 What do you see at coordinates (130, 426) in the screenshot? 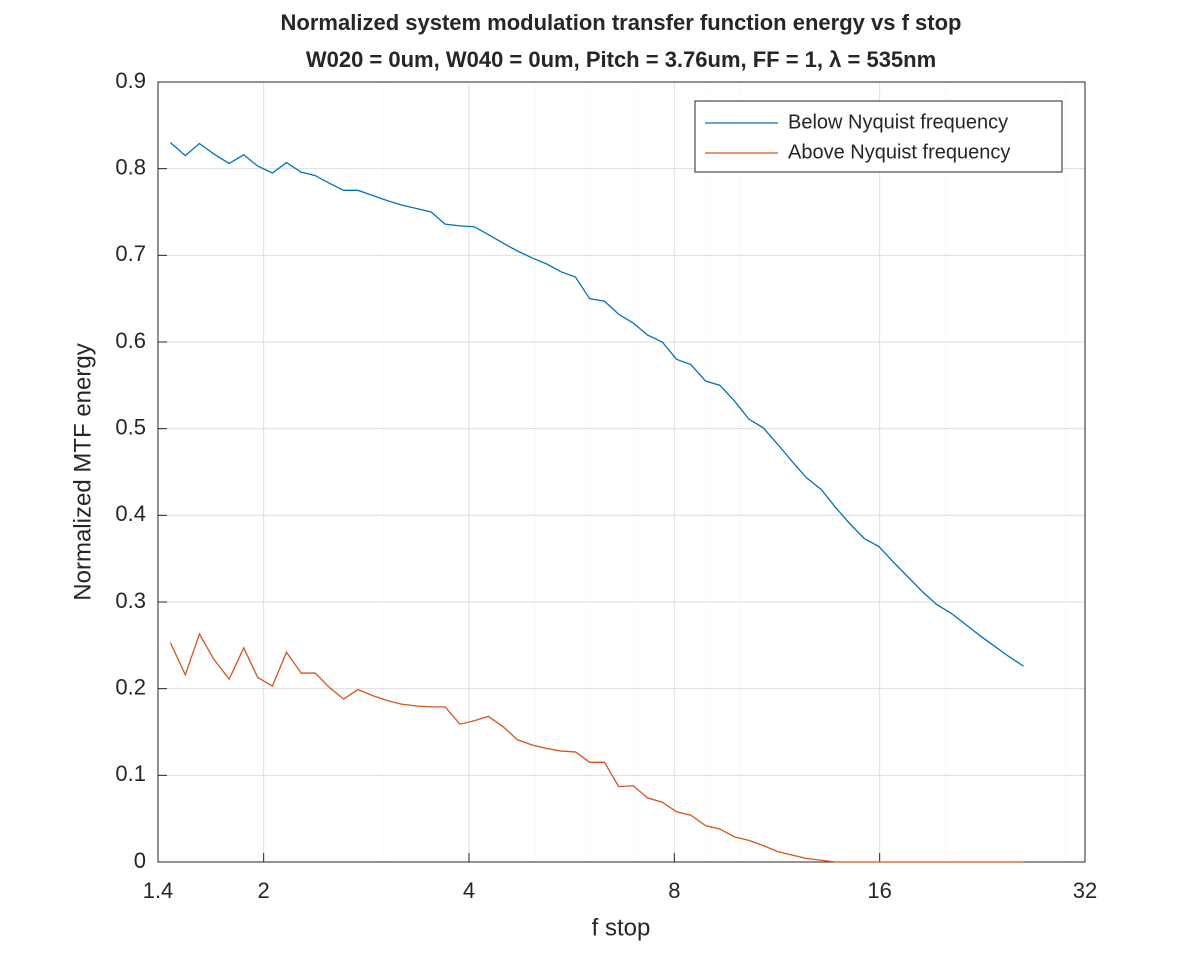
I see `y-tick-label: 0.5` at bounding box center [130, 426].